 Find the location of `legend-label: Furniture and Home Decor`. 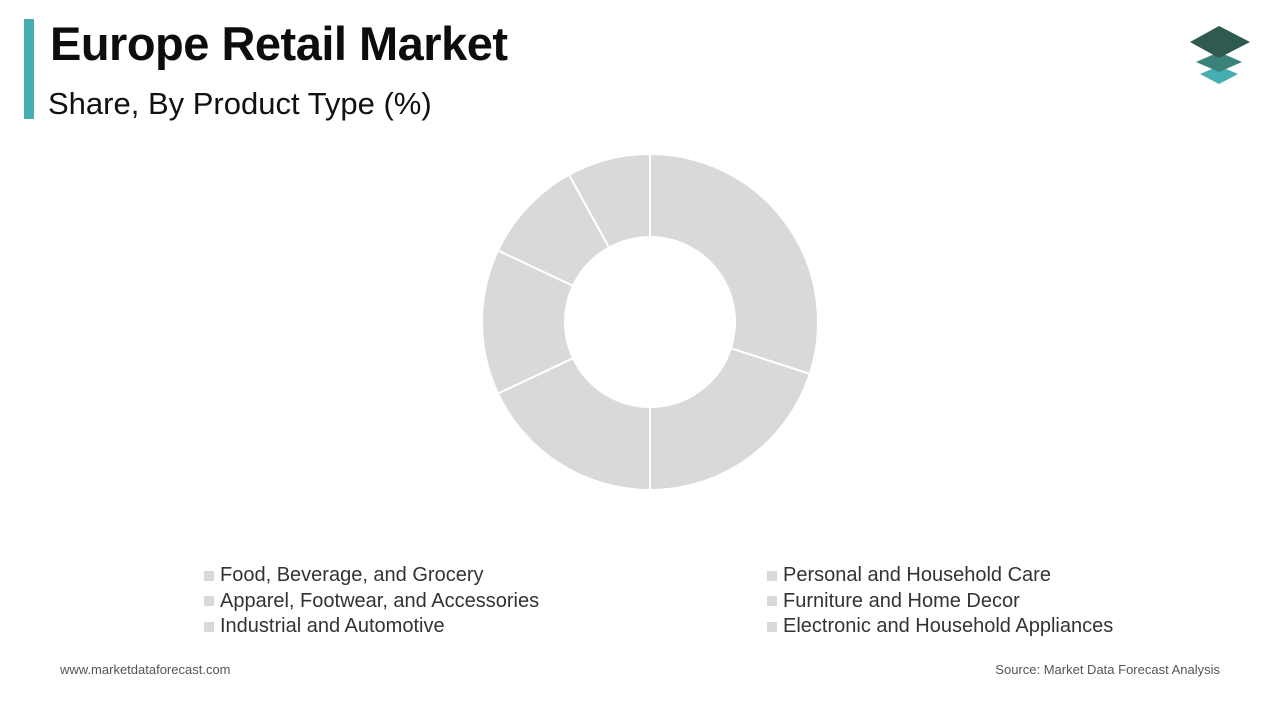

legend-label: Furniture and Home Decor is located at coordinates (901, 600).